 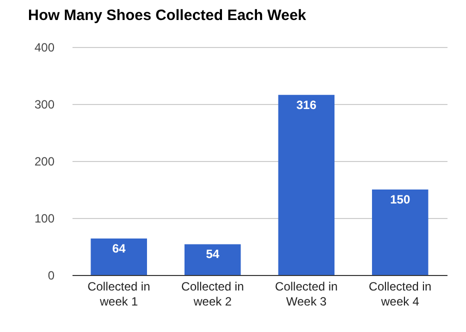 I want to click on data-label: 316, so click(x=306, y=105).